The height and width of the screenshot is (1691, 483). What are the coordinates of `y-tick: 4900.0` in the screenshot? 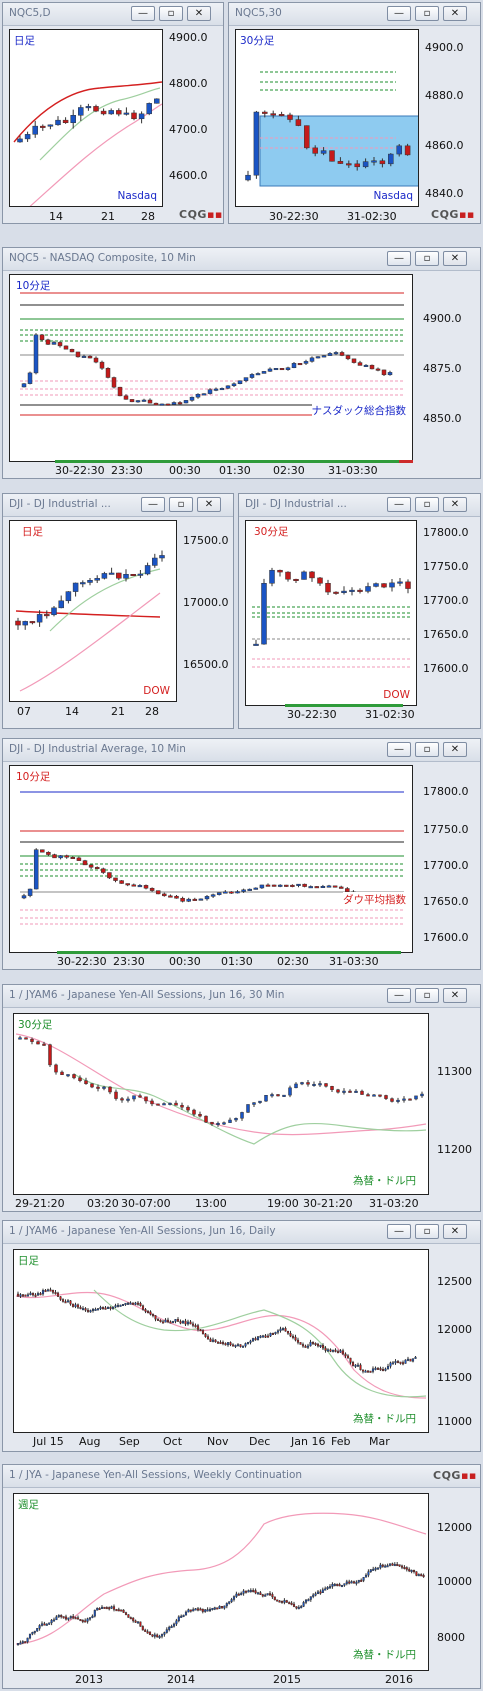 It's located at (442, 318).